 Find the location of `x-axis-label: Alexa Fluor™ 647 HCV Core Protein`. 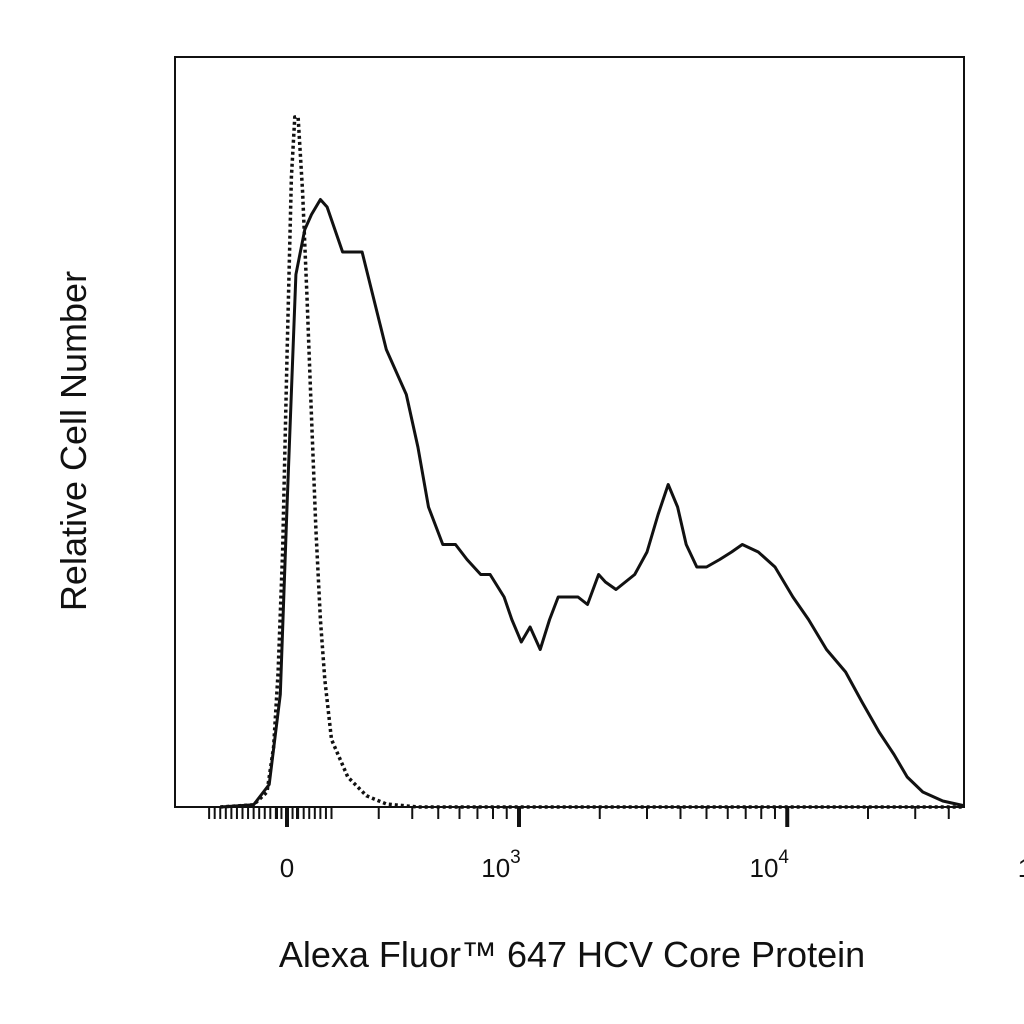

x-axis-label: Alexa Fluor™ 647 HCV Core Protein is located at coordinates (572, 954).